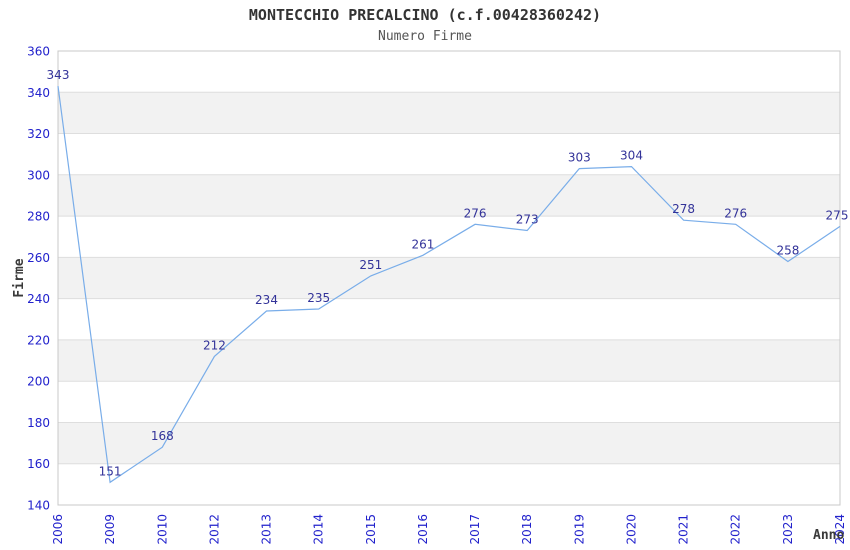 The image size is (850, 550). What do you see at coordinates (38, 93) in the screenshot?
I see `y-tick-label: 340` at bounding box center [38, 93].